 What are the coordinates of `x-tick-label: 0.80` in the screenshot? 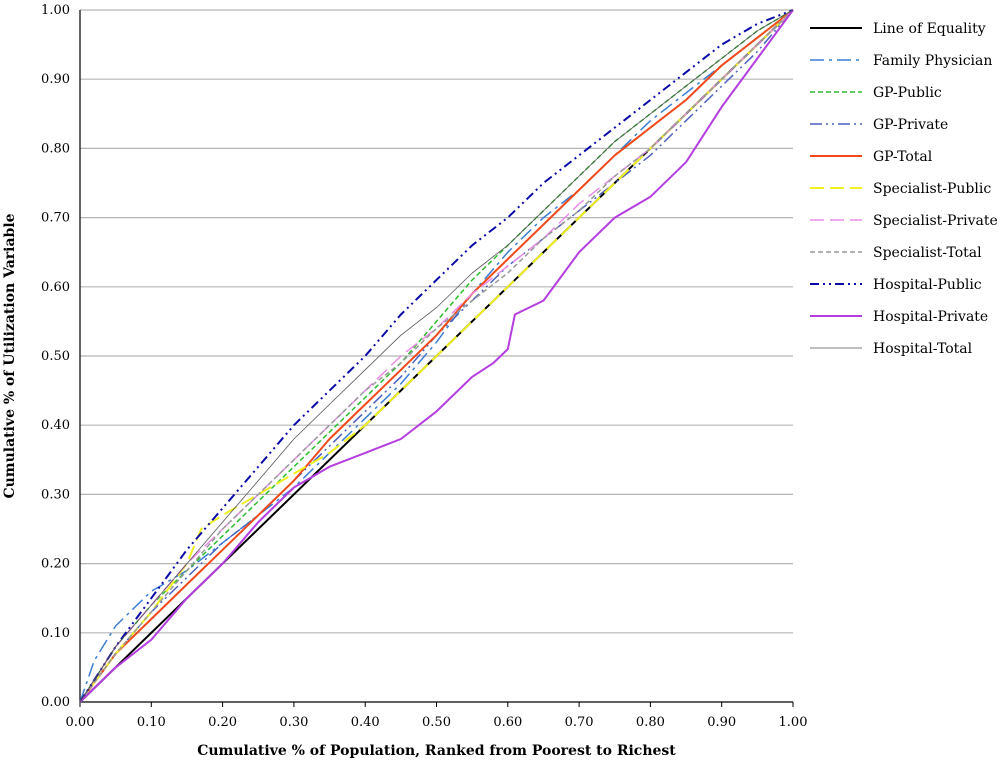 It's located at (650, 722).